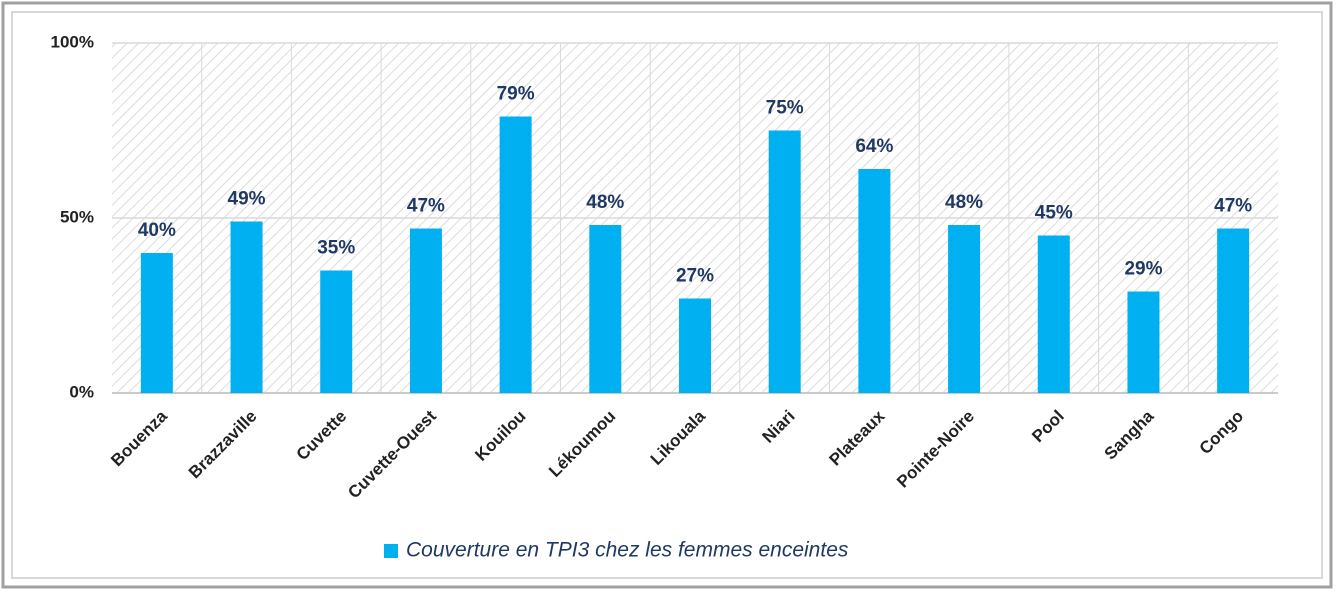 The image size is (1336, 592). Describe the element at coordinates (81, 391) in the screenshot. I see `y-tick-label: 0%` at that location.